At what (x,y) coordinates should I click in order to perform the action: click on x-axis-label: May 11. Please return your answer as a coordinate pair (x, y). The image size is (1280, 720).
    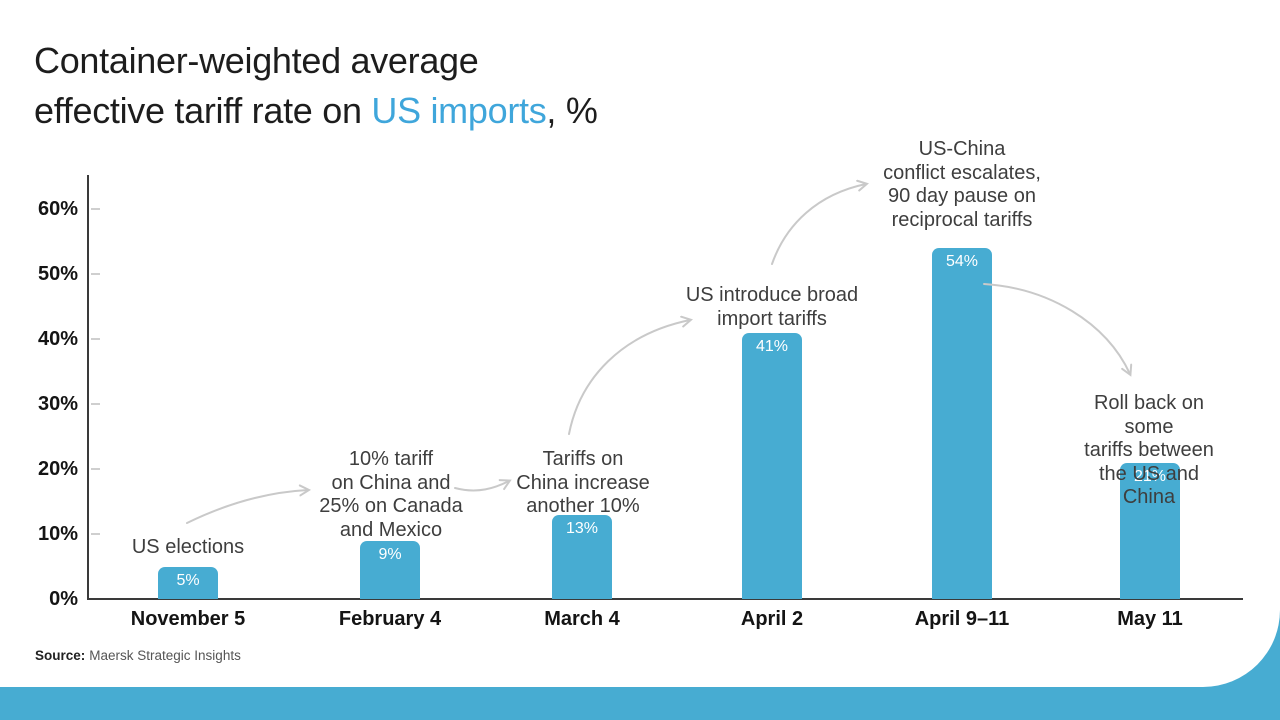
    Looking at the image, I should click on (1150, 619).